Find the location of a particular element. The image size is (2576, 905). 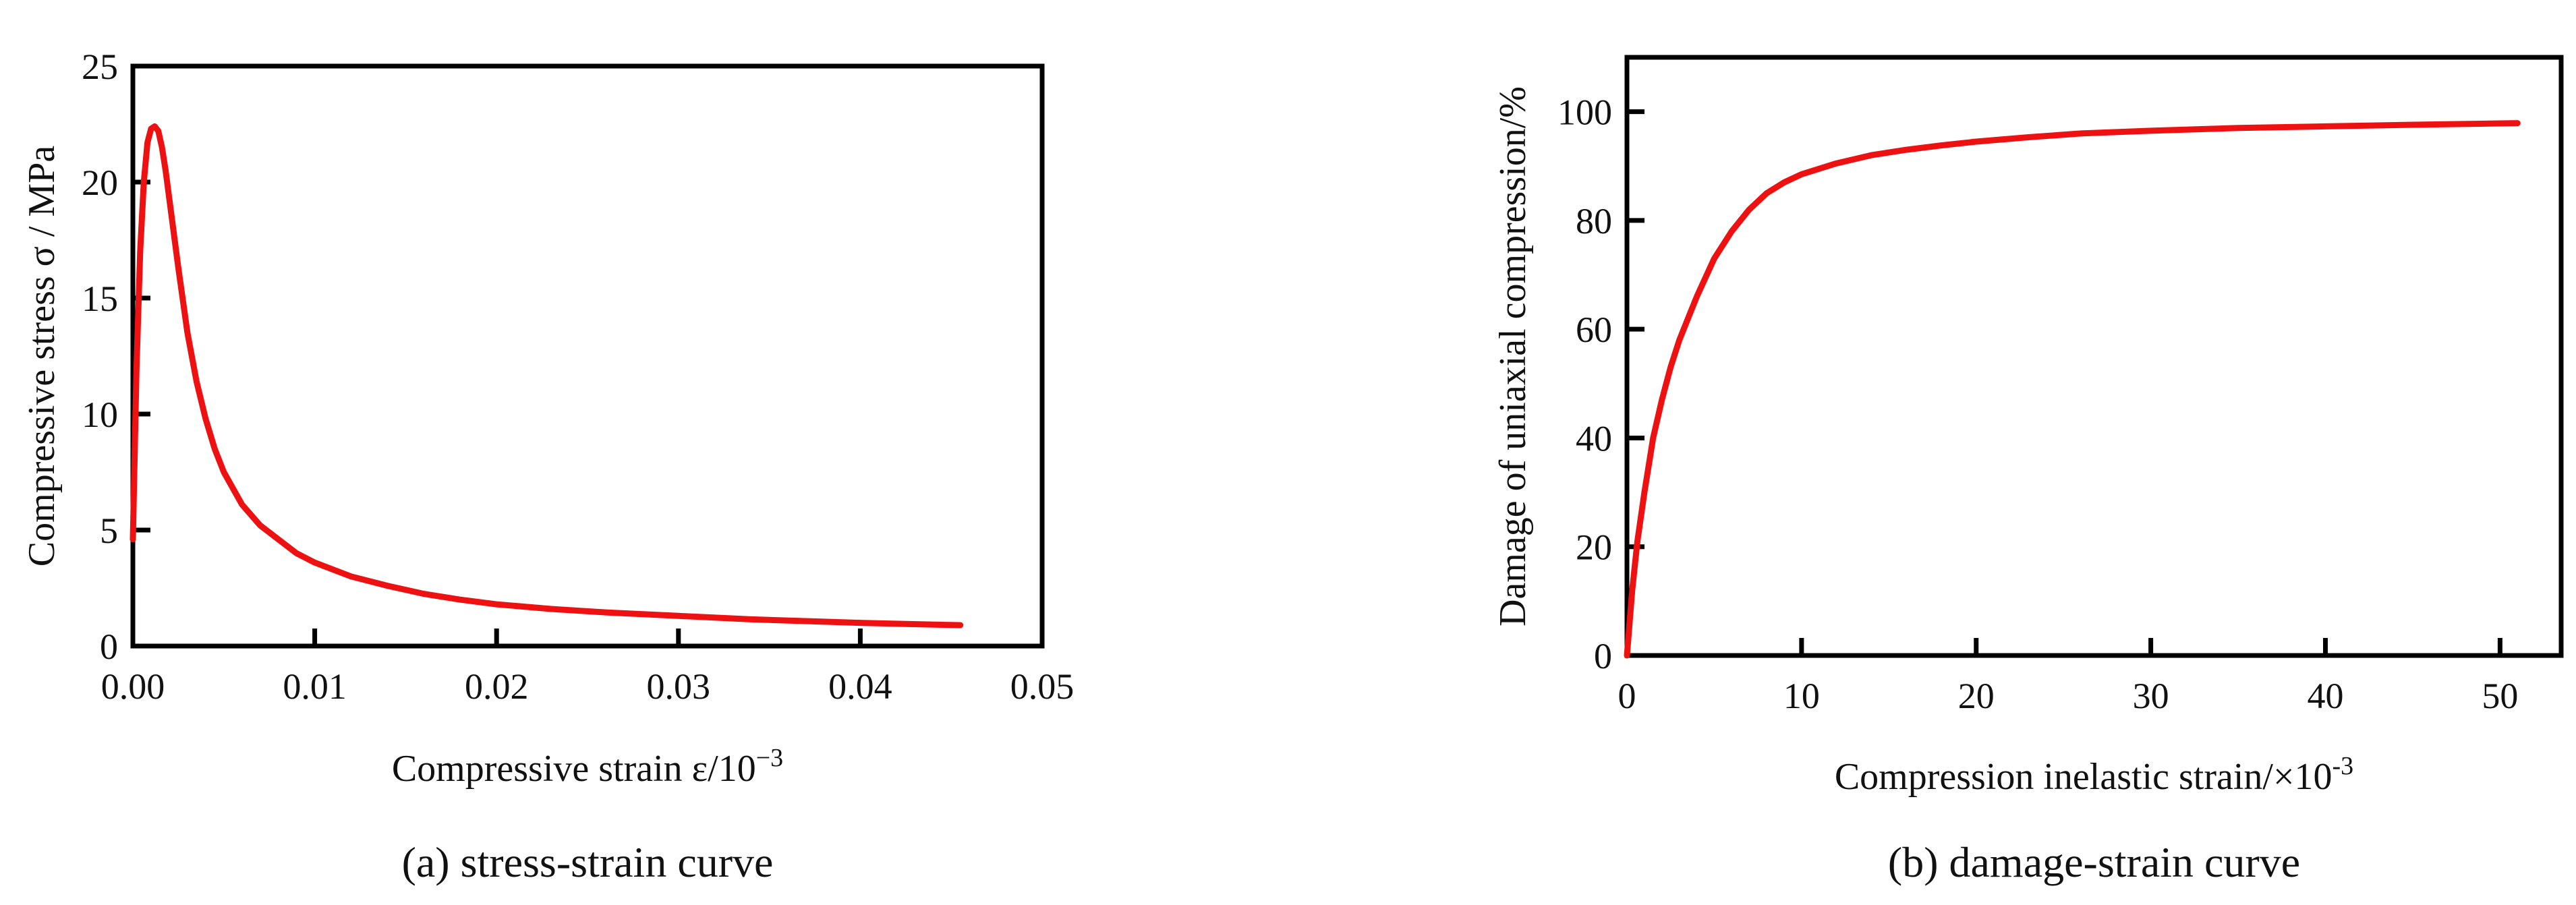

x-tick-label: 20 is located at coordinates (1976, 696).